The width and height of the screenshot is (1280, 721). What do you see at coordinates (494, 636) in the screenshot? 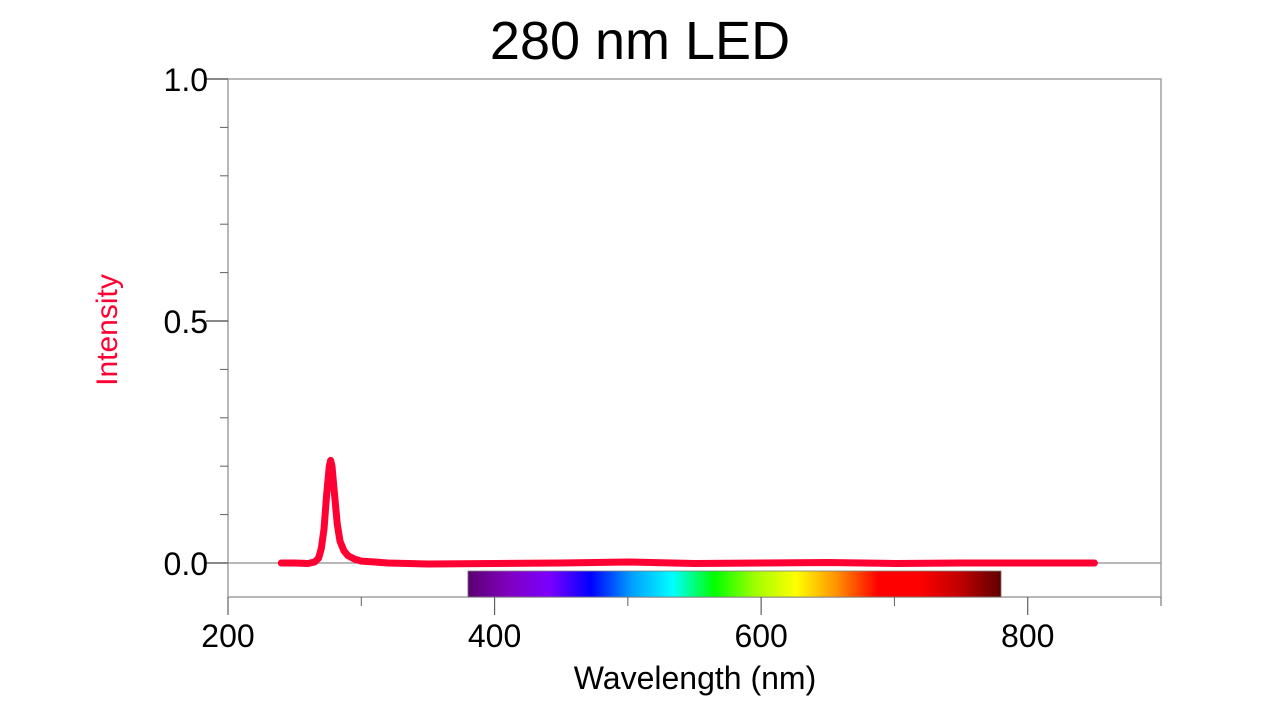
I see `x-tick-label: 400` at bounding box center [494, 636].